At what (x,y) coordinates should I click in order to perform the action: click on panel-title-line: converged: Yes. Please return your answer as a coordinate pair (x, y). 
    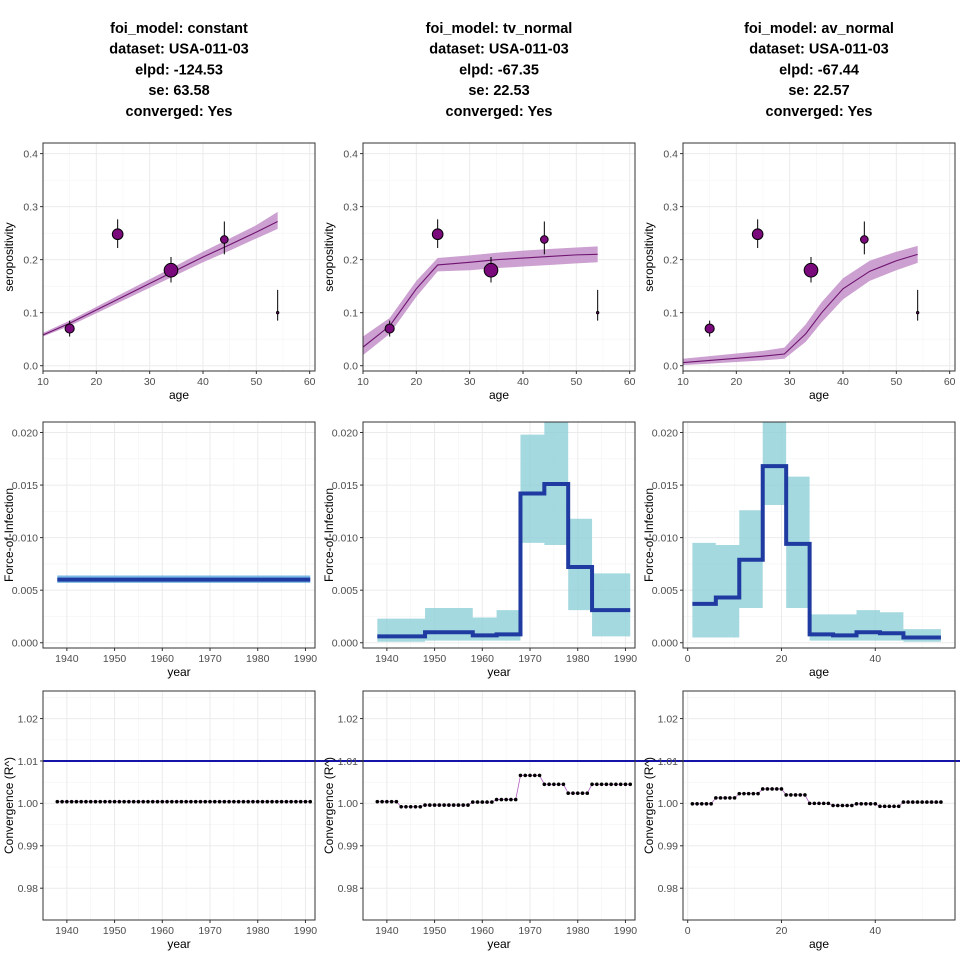
    Looking at the image, I should click on (499, 112).